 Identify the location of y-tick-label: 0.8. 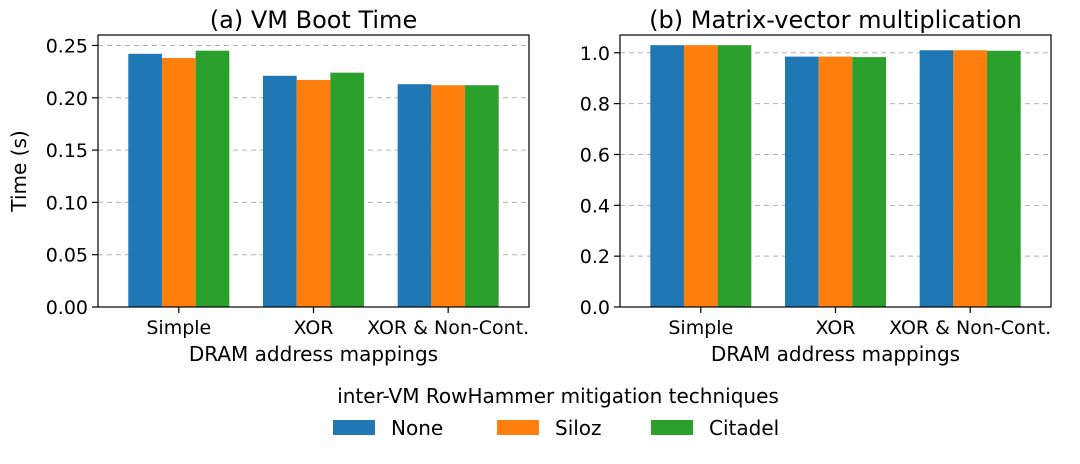
(595, 105).